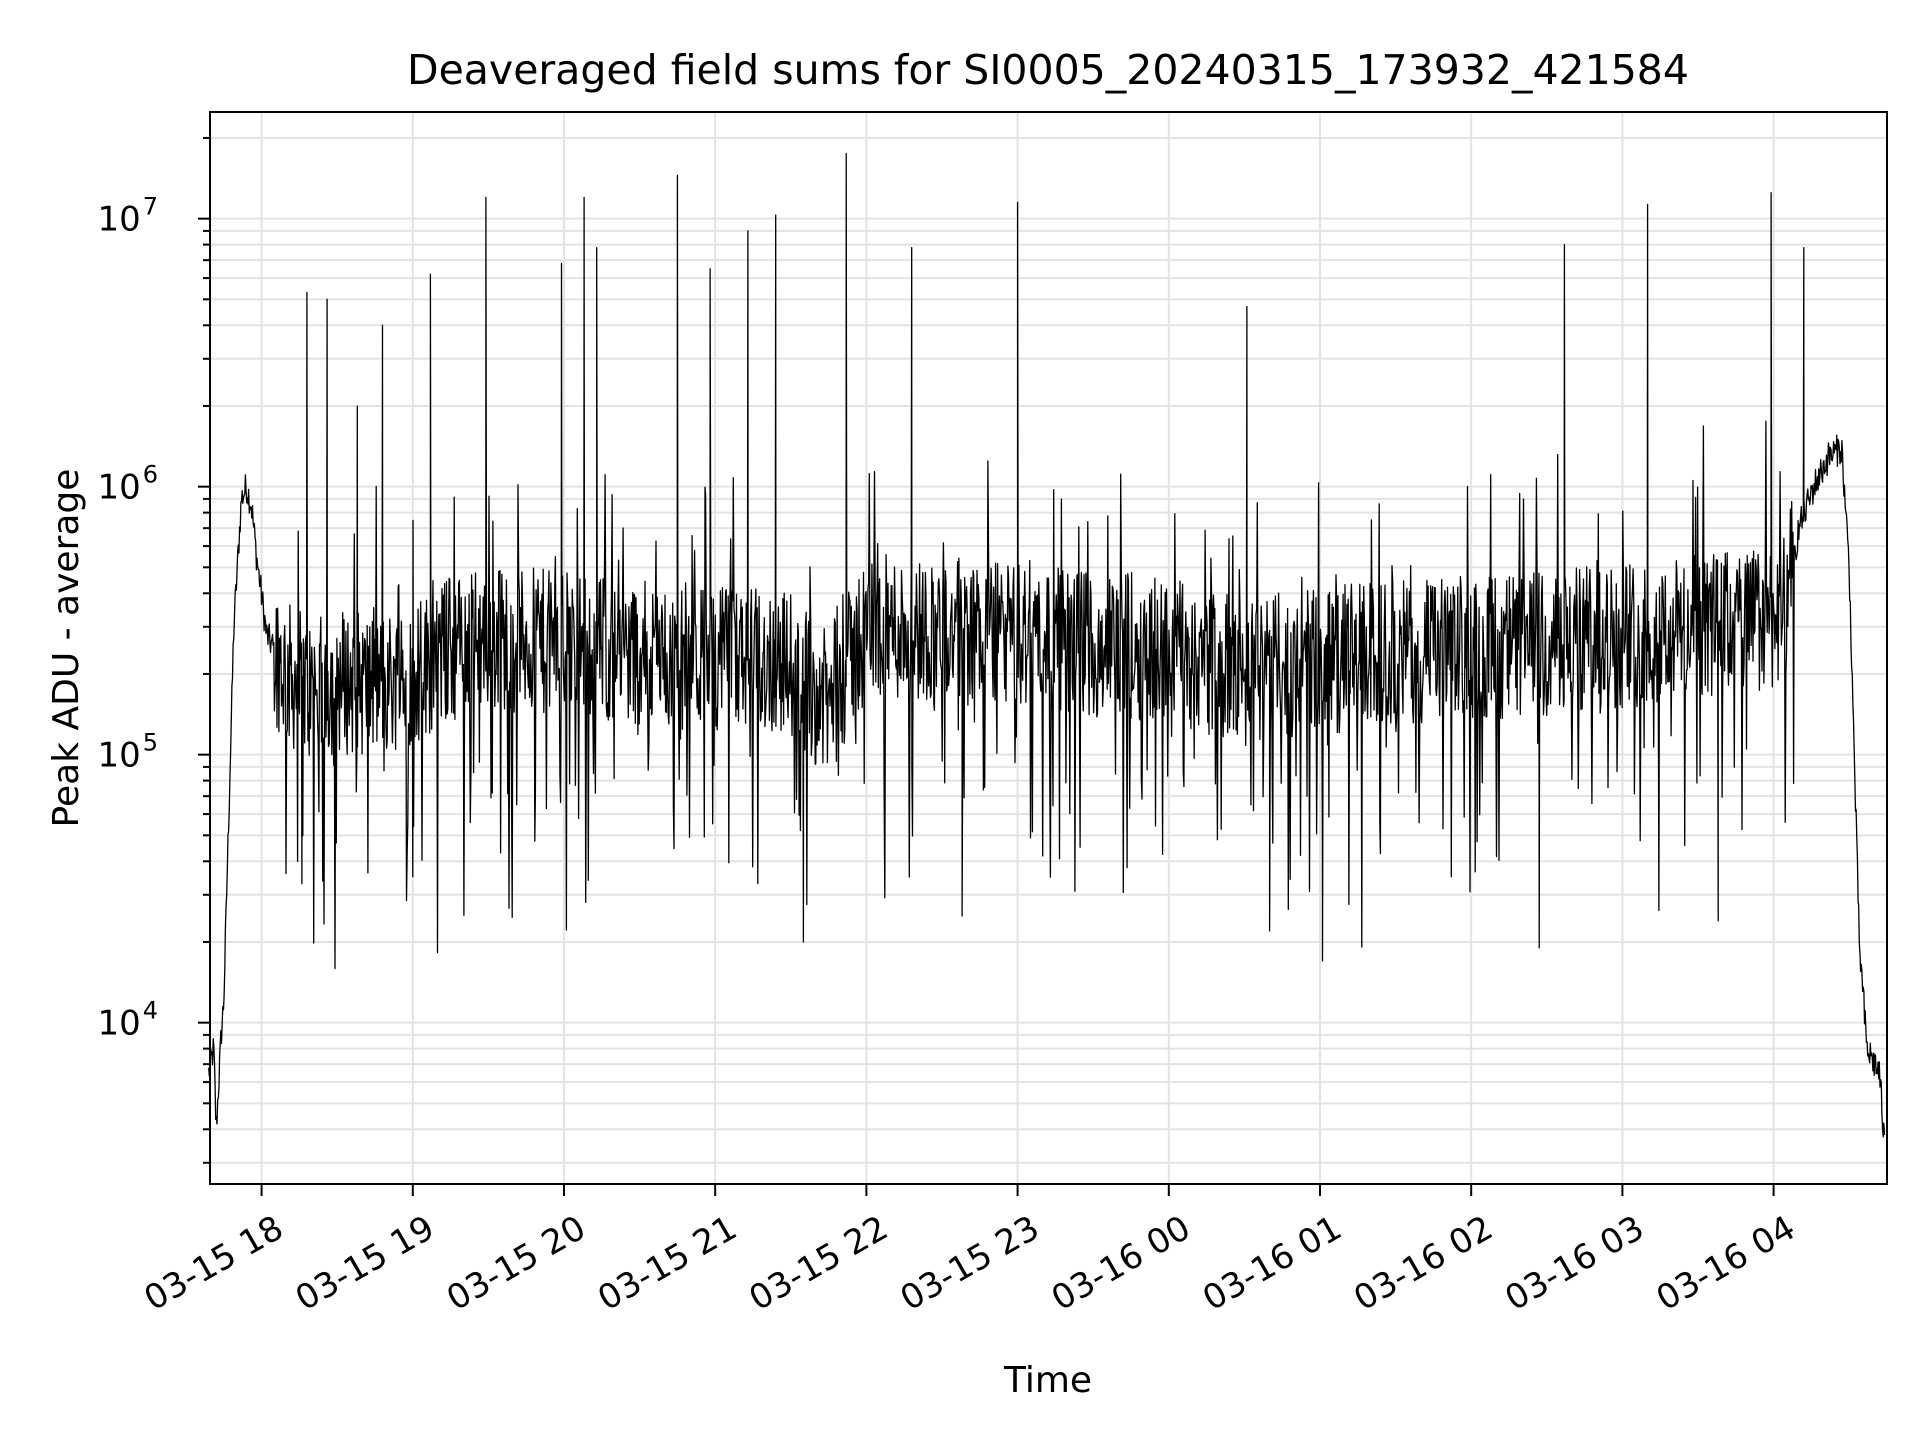  Describe the element at coordinates (127, 1020) in the screenshot. I see `y-tick-label: 10⁴` at that location.